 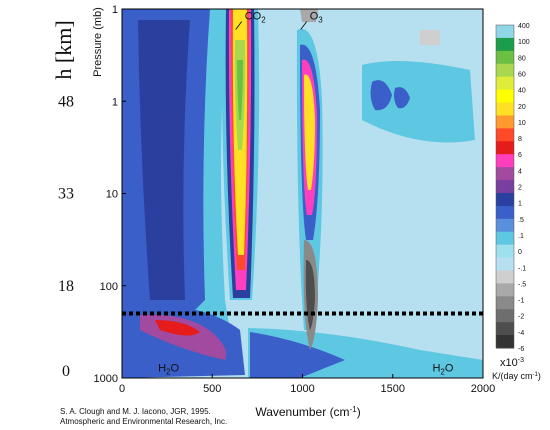 I want to click on colorbar-label: 80, so click(x=522, y=58).